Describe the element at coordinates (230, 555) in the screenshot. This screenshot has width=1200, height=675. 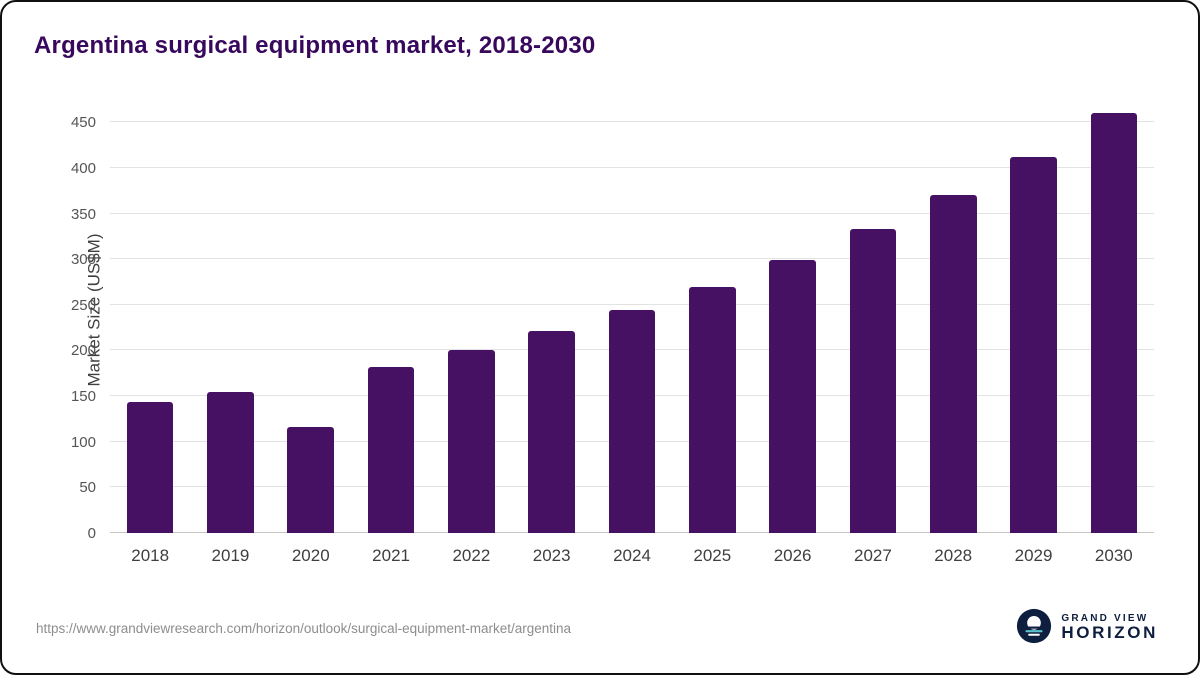
I see `x-tick-label: 2019` at that location.